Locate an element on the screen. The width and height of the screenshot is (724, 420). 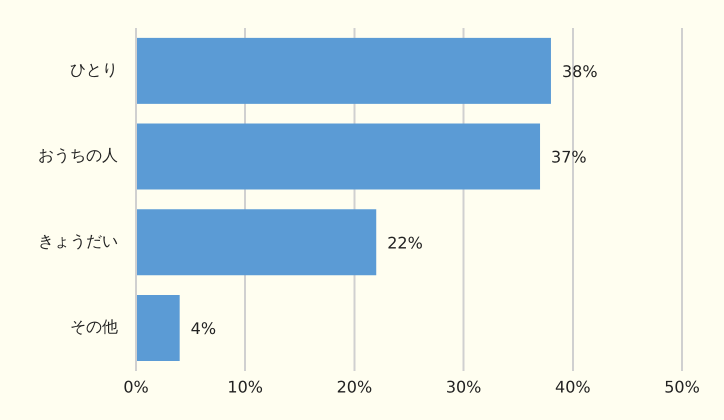
x-tick-label: 20% is located at coordinates (354, 387).